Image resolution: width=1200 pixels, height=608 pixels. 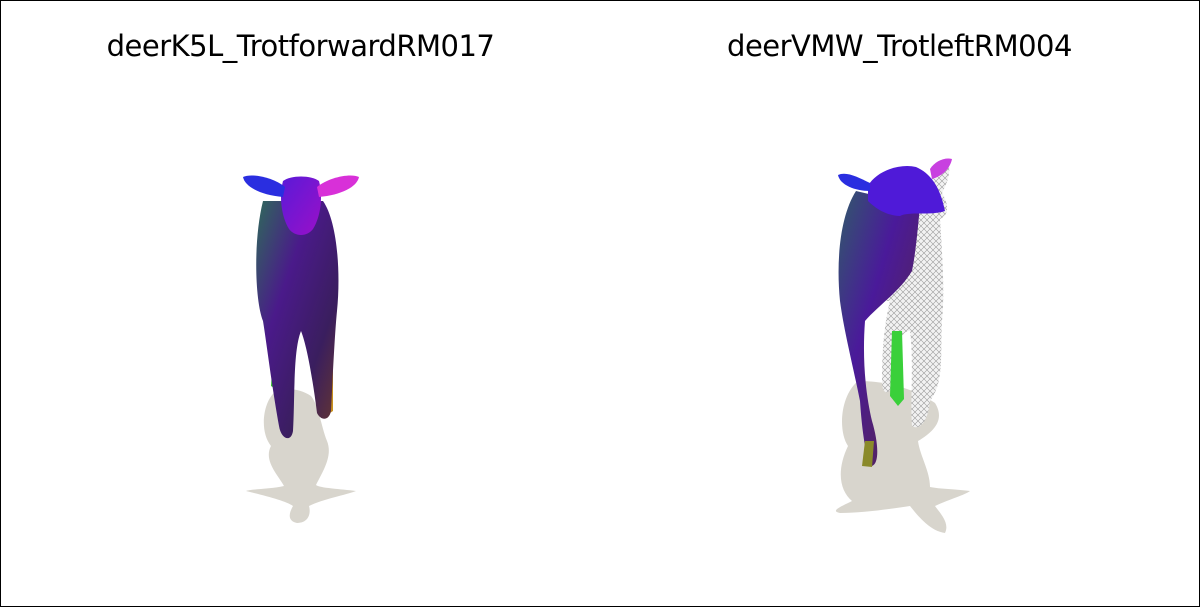 I want to click on deer-mesh-overlay, so click(x=910, y=294).